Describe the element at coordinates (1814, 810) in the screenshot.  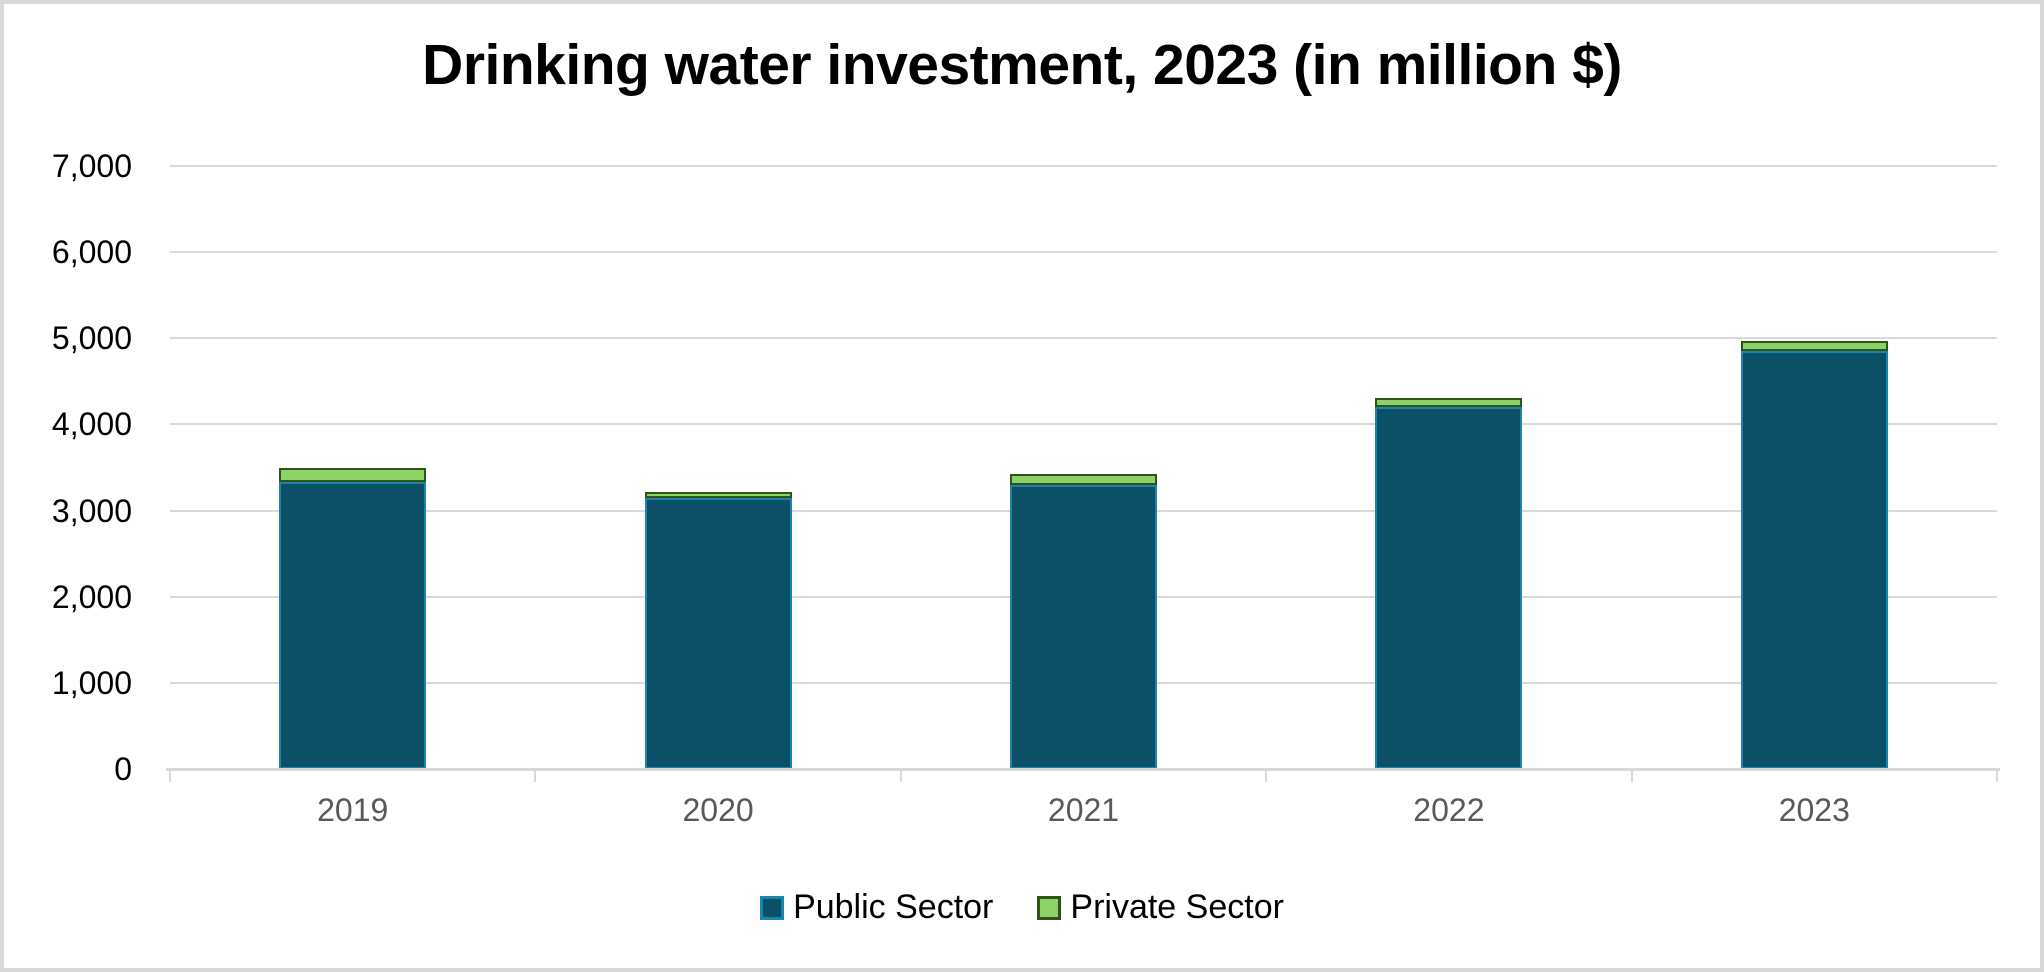
I see `x-axis-label-2023: 2023` at that location.